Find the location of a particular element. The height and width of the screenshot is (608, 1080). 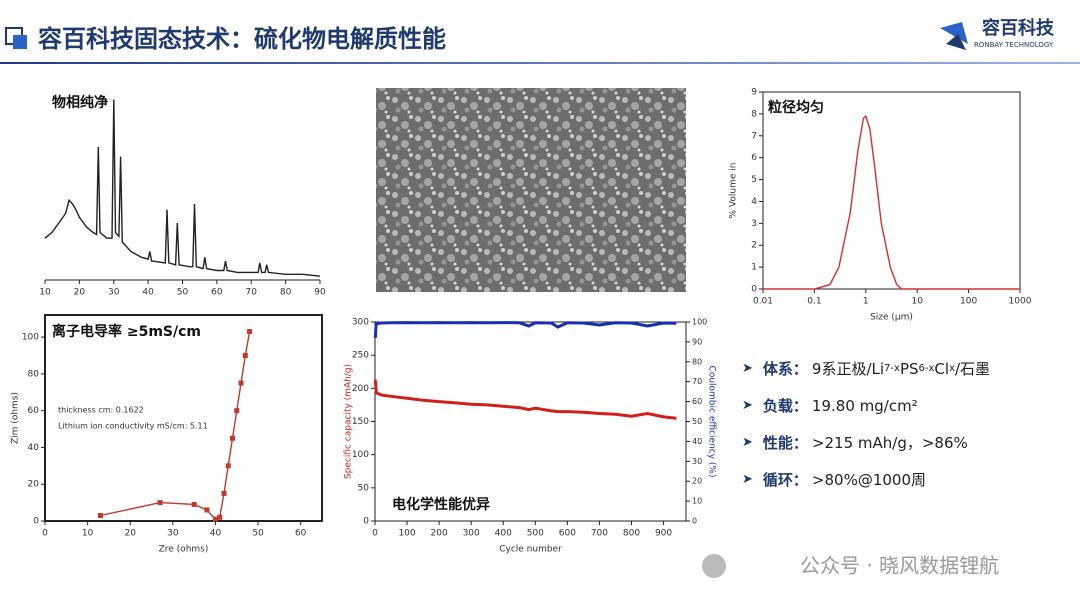

x-tick-label: 800 is located at coordinates (631, 534).